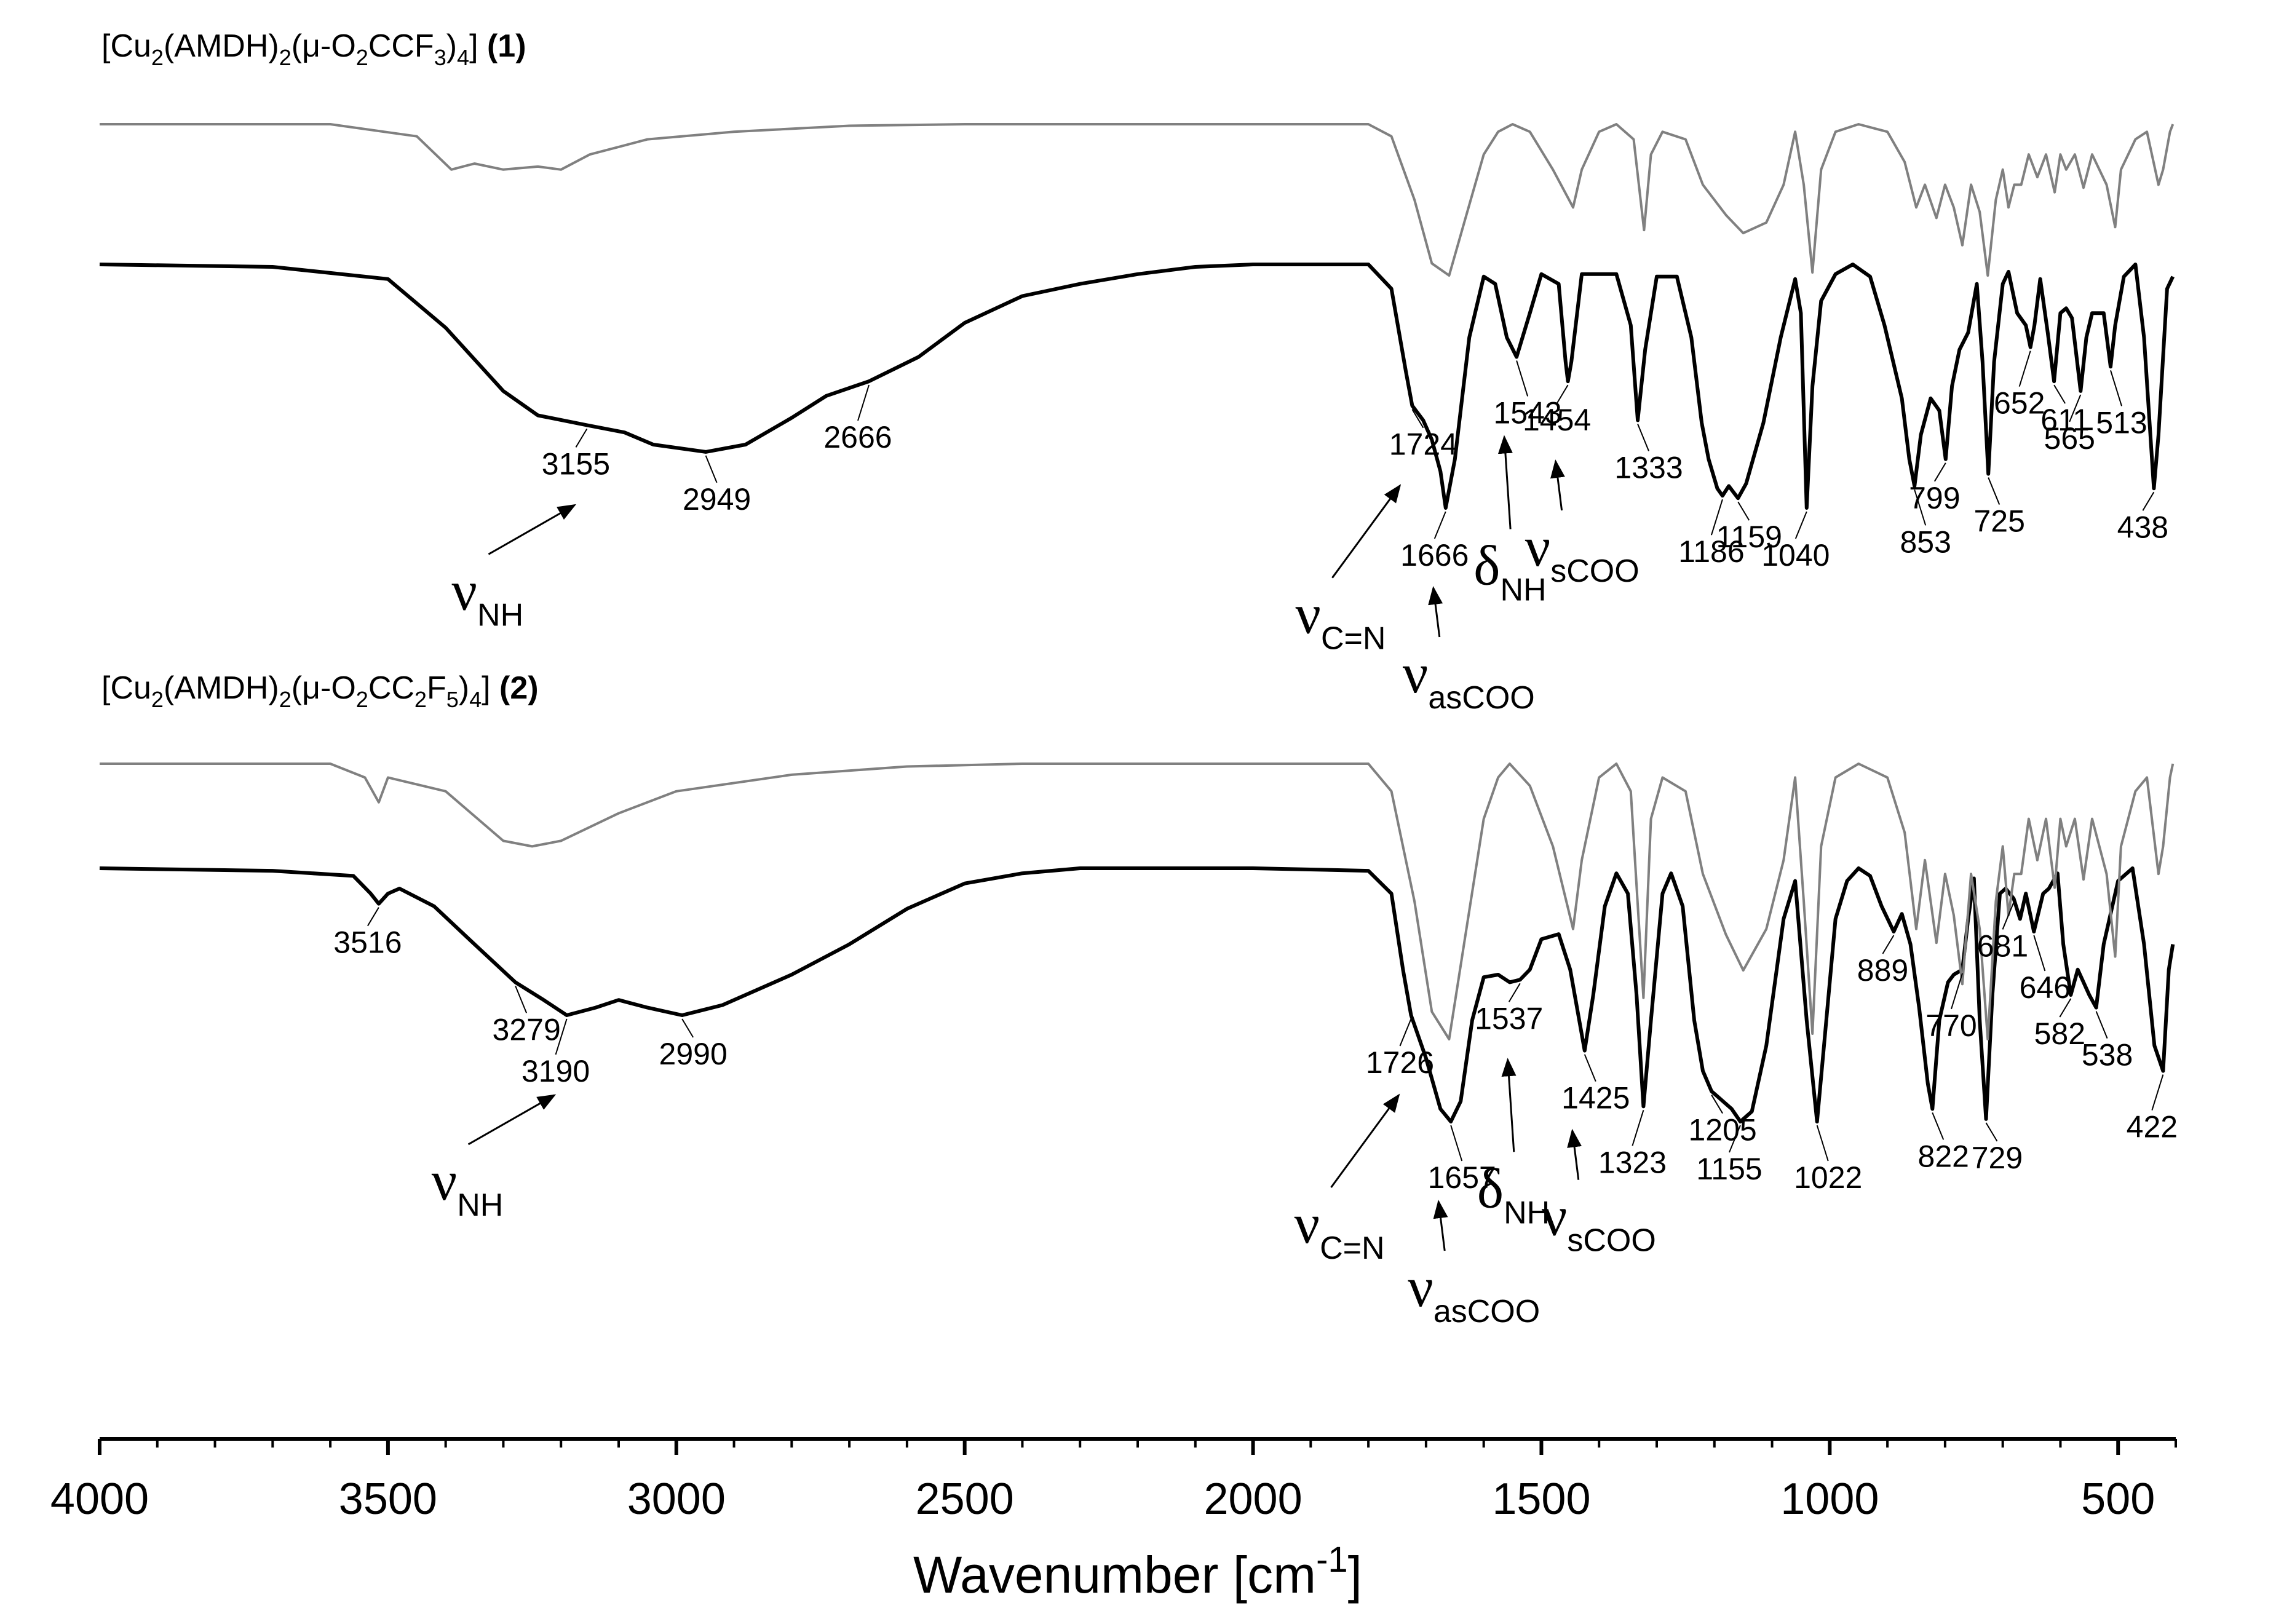 This screenshot has width=2284, height=1624. I want to click on peak-label-538: 538, so click(2107, 1055).